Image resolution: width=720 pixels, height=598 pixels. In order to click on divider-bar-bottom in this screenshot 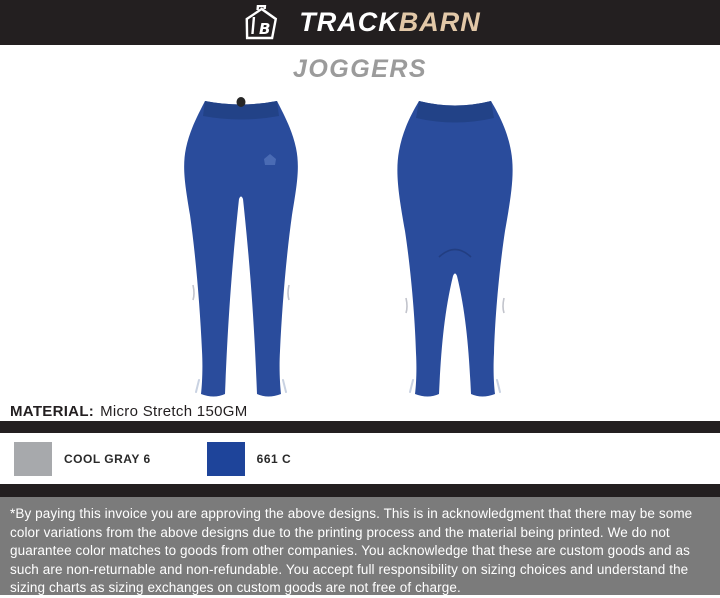, I will do `click(360, 490)`.